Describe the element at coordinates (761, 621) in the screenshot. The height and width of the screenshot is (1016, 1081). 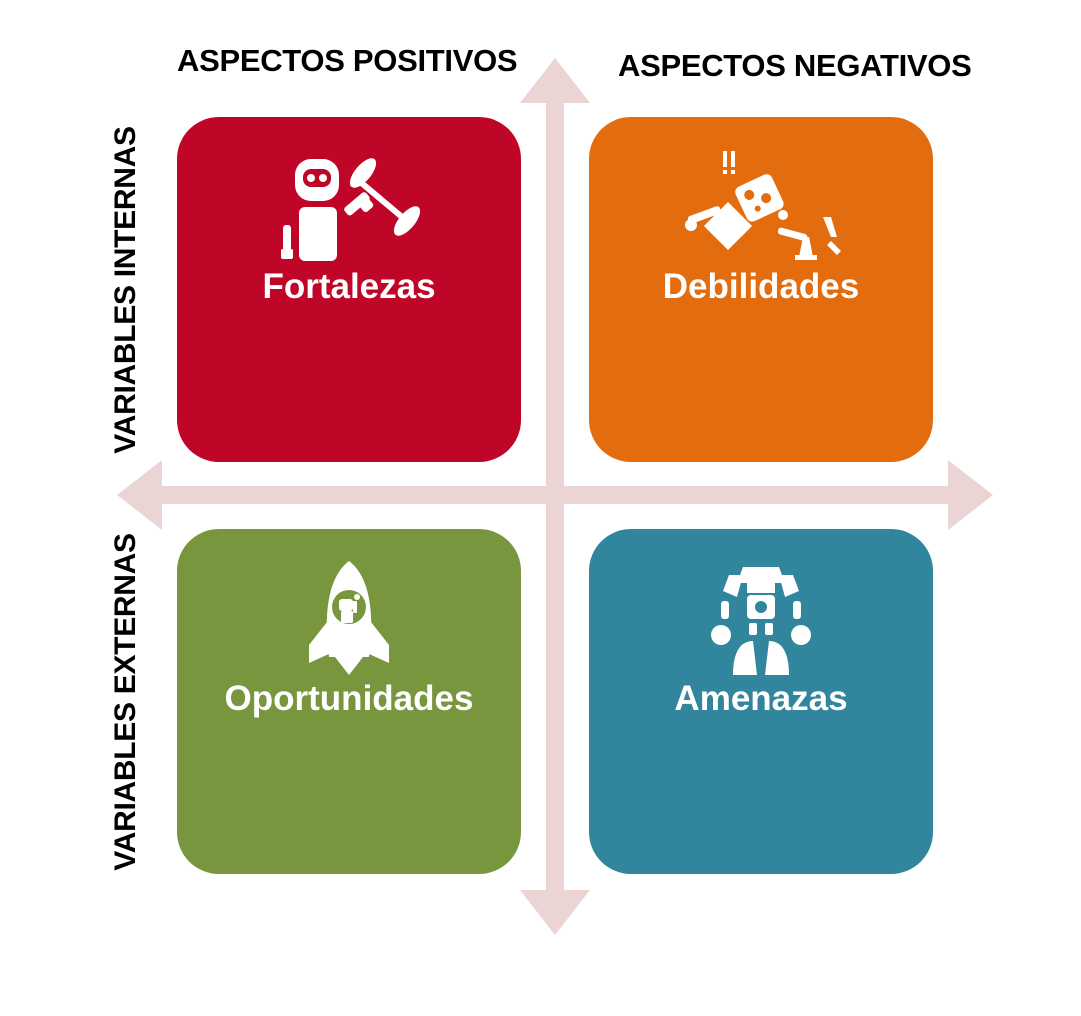
I see `giant-robot-icon` at that location.